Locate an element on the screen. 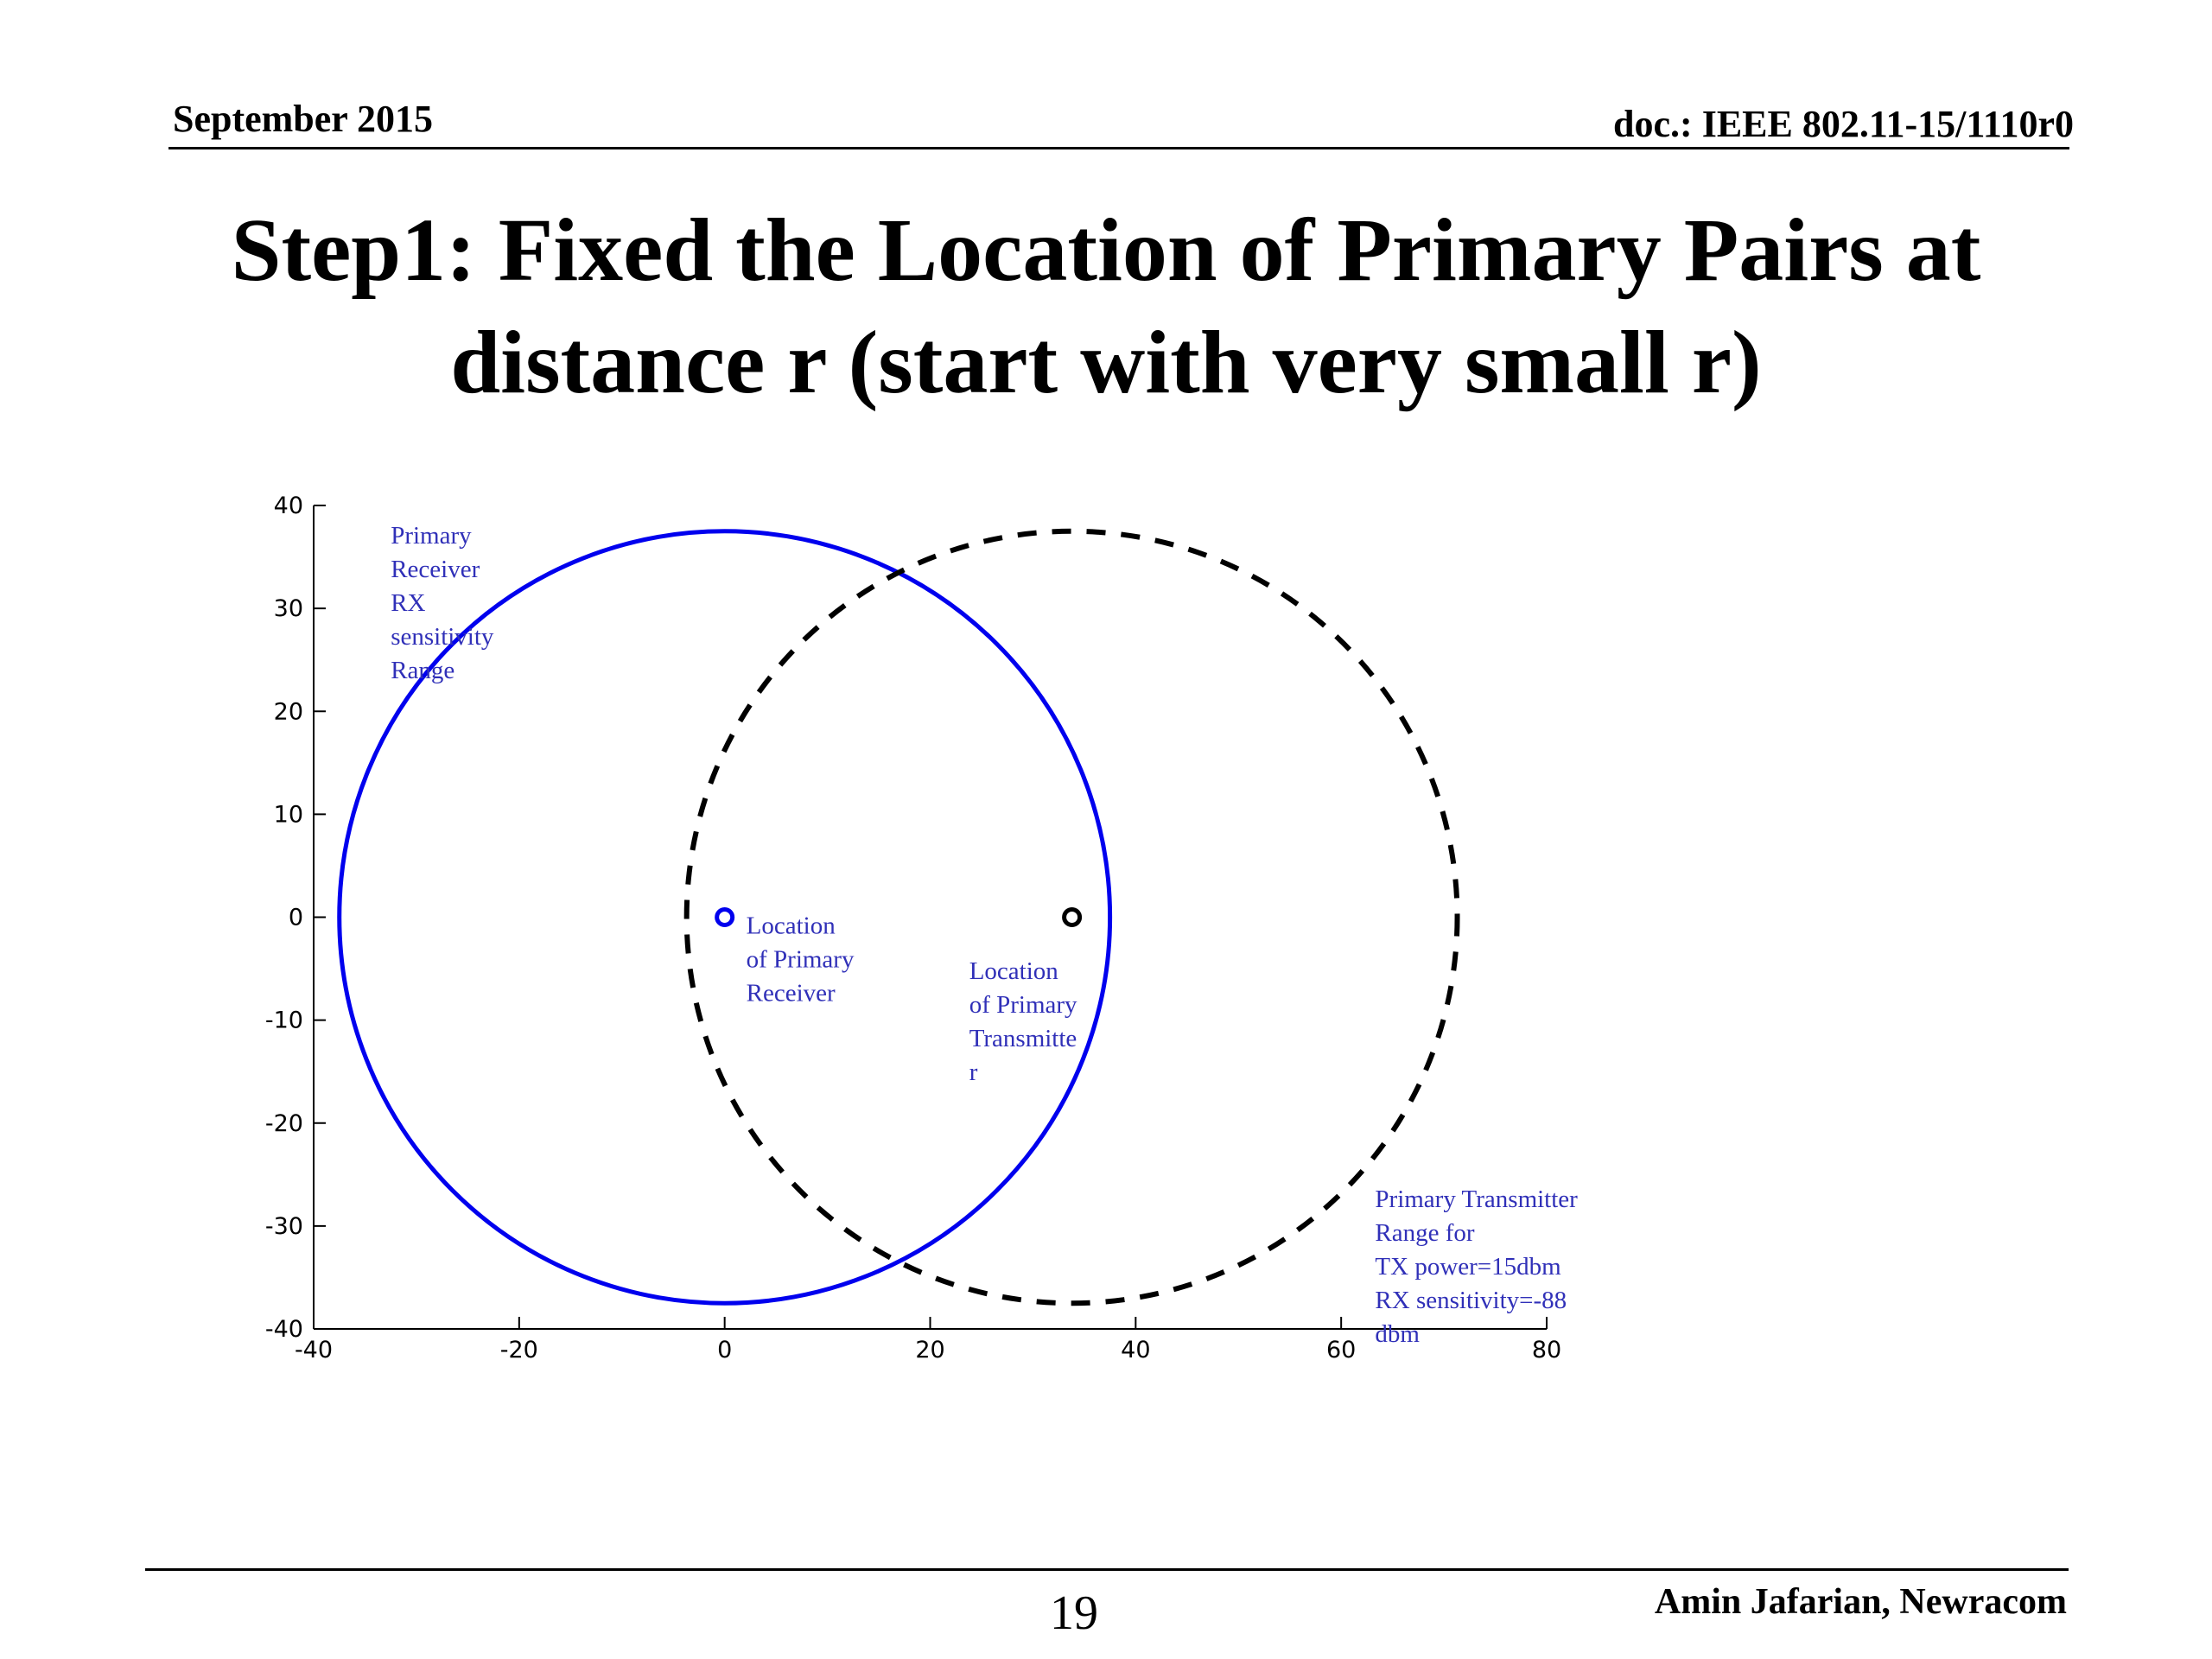  annotation-line: dbm is located at coordinates (1397, 1334).